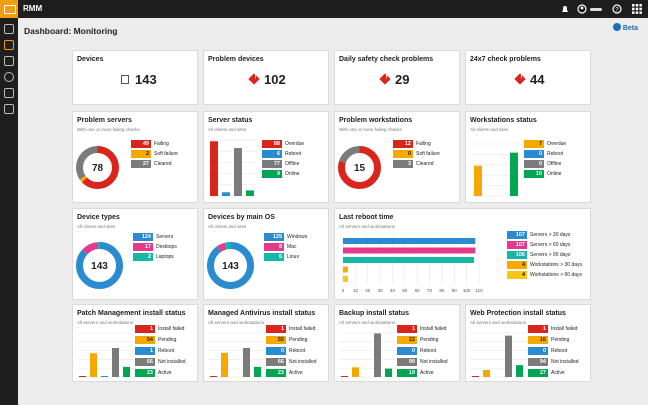  I want to click on legend-item: 1 Reboot, so click(180, 351).